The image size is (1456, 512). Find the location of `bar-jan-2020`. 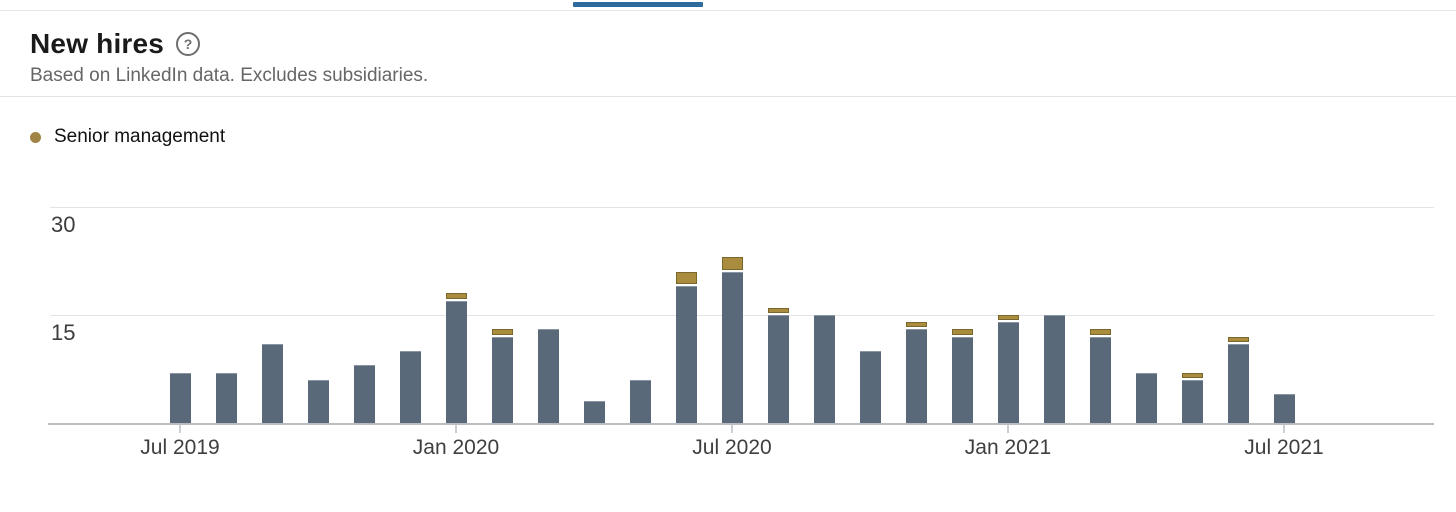

bar-jan-2020 is located at coordinates (456, 358).